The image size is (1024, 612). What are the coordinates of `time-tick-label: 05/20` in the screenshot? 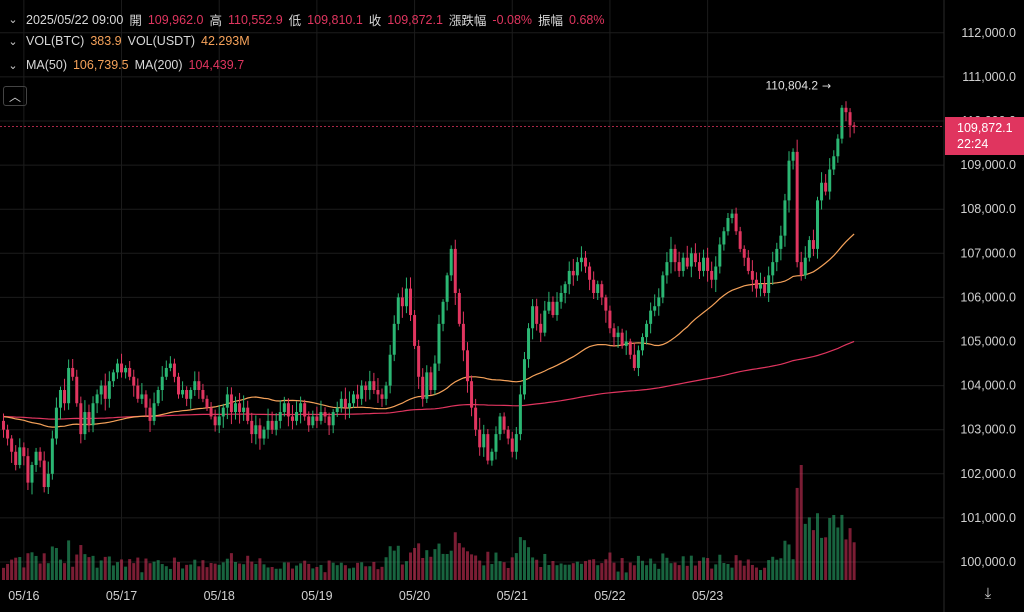 It's located at (414, 596).